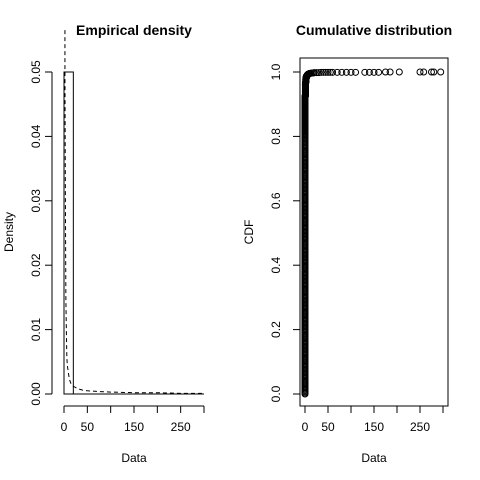  Describe the element at coordinates (374, 458) in the screenshot. I see `cdf-xlabel: Data` at that location.